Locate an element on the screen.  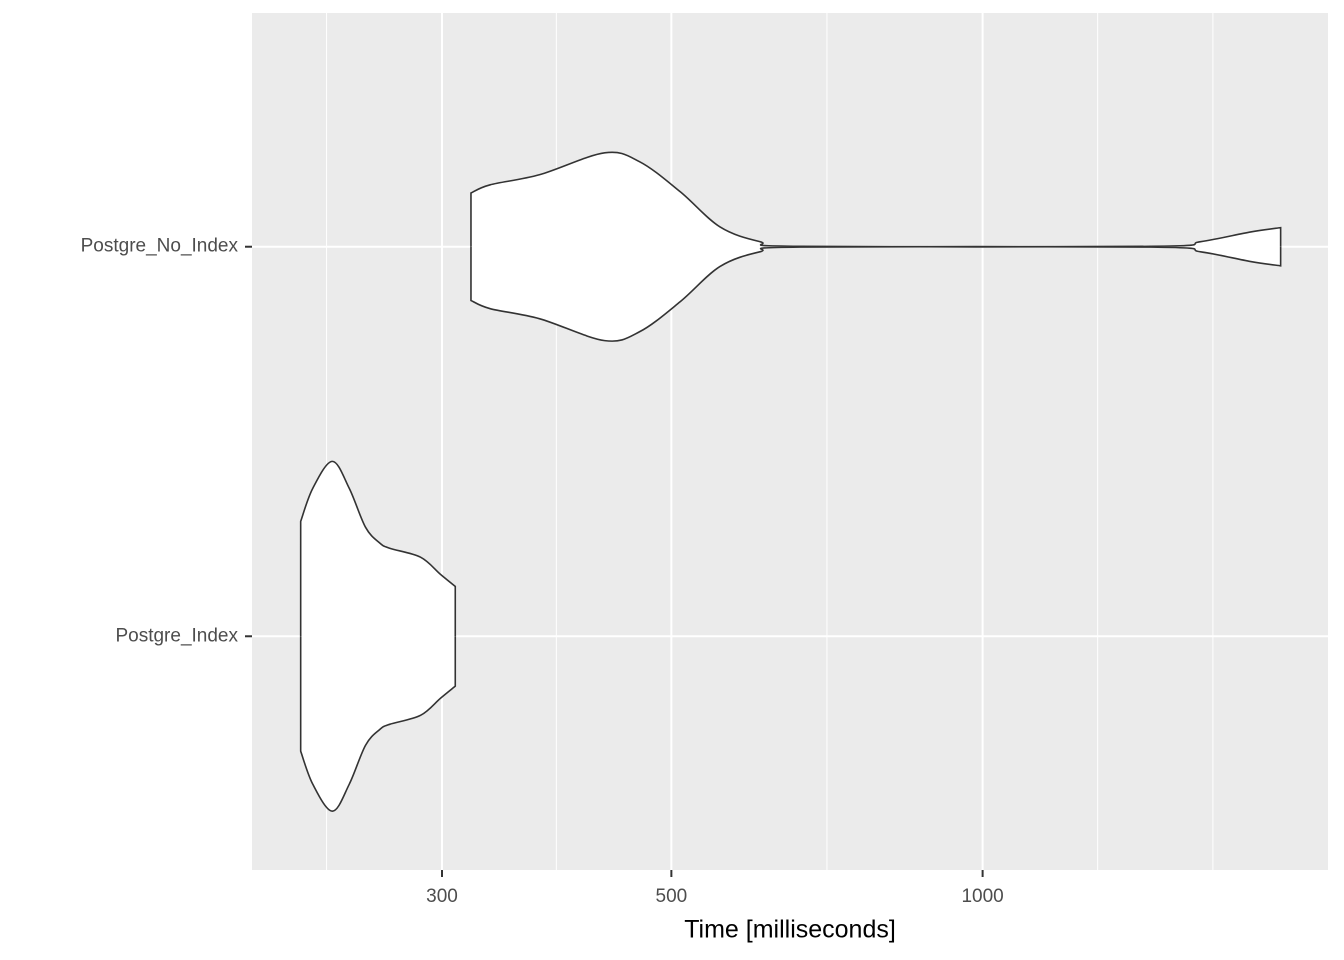
x-tick-label: 300 is located at coordinates (442, 896).